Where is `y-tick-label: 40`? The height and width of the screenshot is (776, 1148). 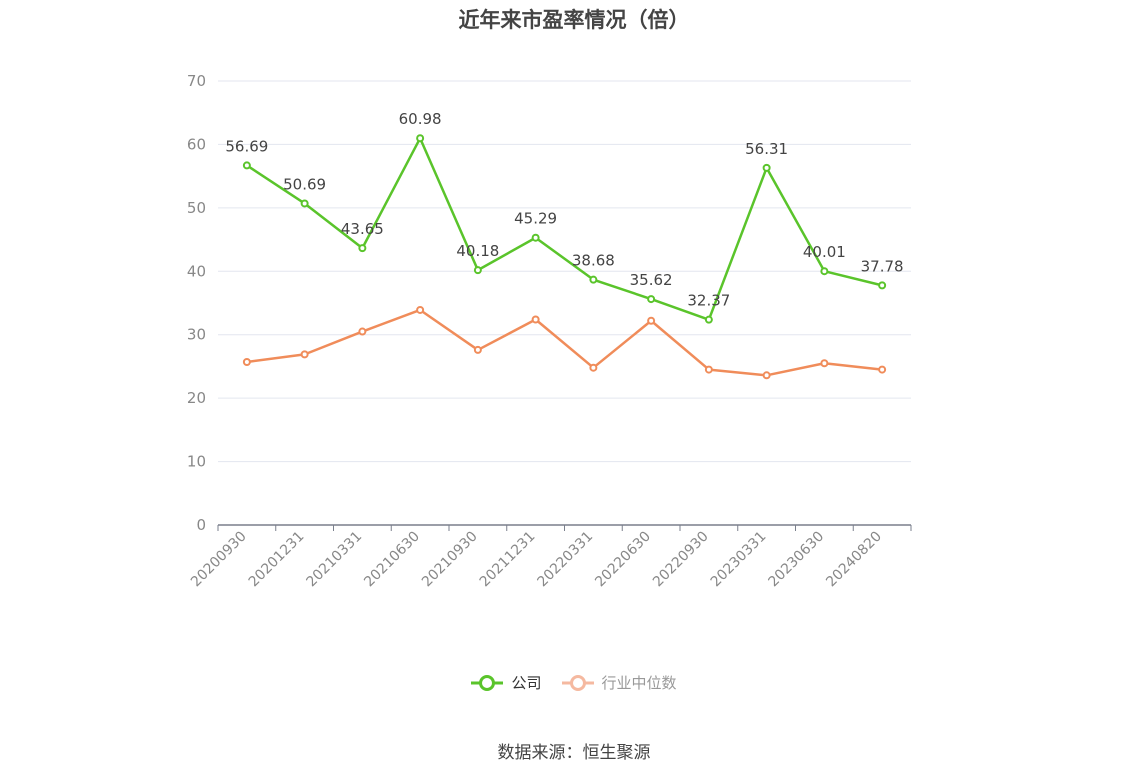 y-tick-label: 40 is located at coordinates (196, 271).